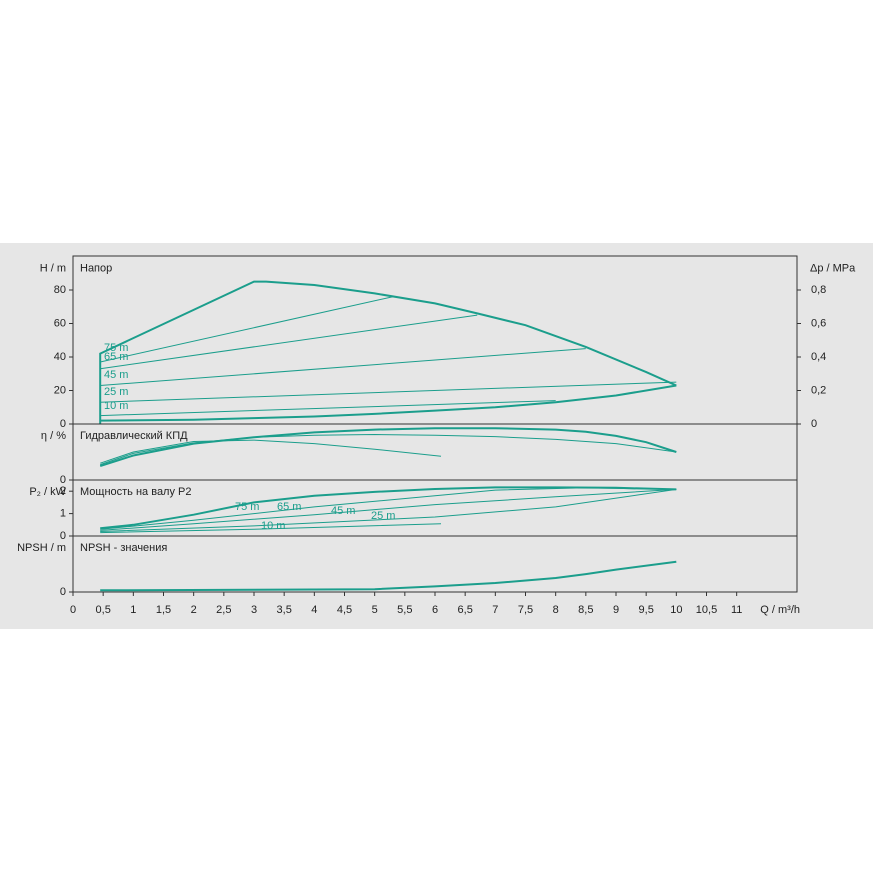 The image size is (873, 873). I want to click on y-axis-label: η / %, so click(53, 436).